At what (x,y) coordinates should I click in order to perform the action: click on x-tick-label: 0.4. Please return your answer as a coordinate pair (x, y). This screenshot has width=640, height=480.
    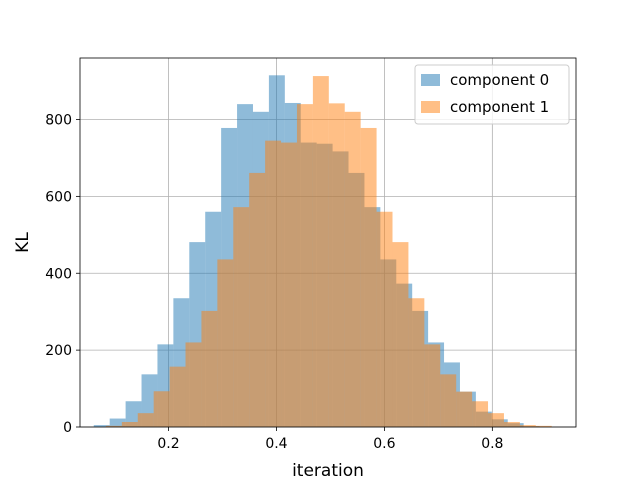
    Looking at the image, I should click on (276, 444).